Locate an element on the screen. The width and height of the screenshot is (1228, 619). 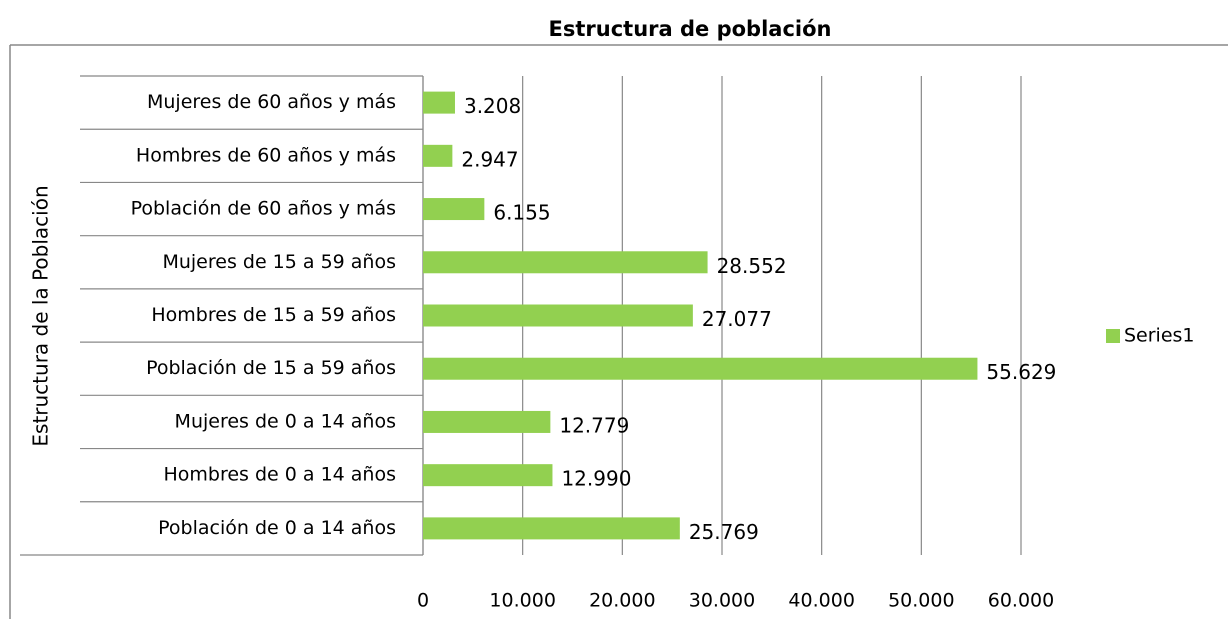
y-tick-label: Población de 15 a 59 años is located at coordinates (271, 368).